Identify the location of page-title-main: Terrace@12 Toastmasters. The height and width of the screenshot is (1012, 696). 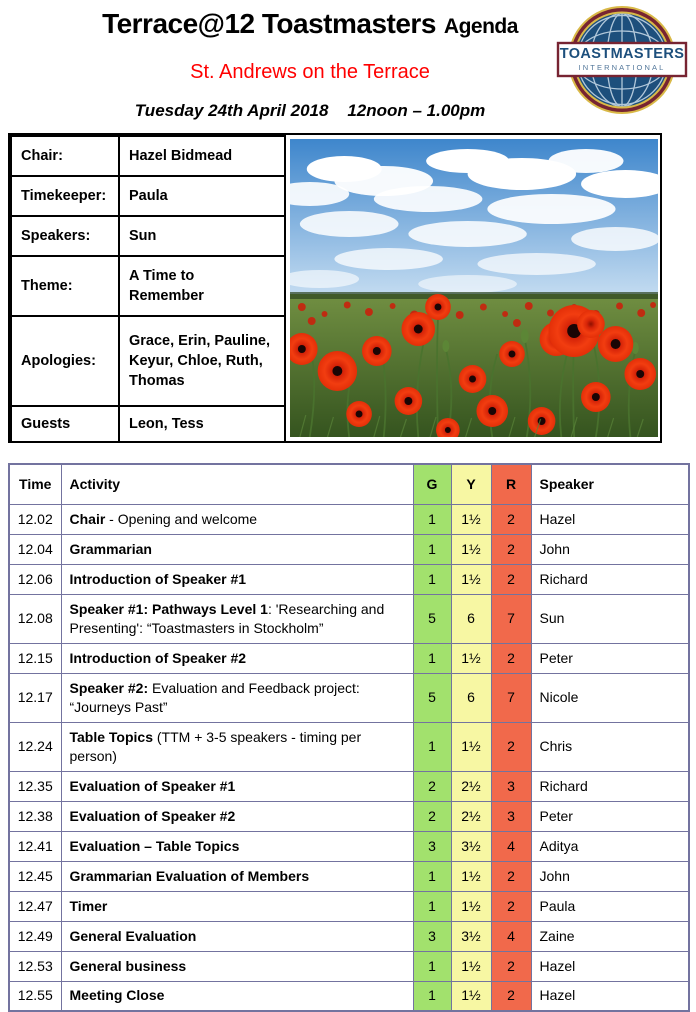
(269, 23).